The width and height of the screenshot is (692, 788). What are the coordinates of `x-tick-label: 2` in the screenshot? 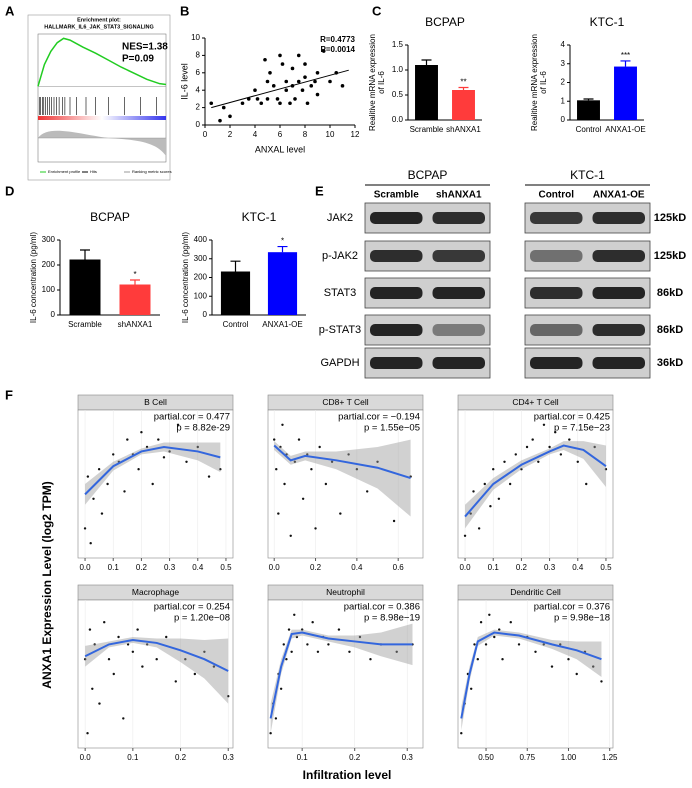 It's located at (230, 134).